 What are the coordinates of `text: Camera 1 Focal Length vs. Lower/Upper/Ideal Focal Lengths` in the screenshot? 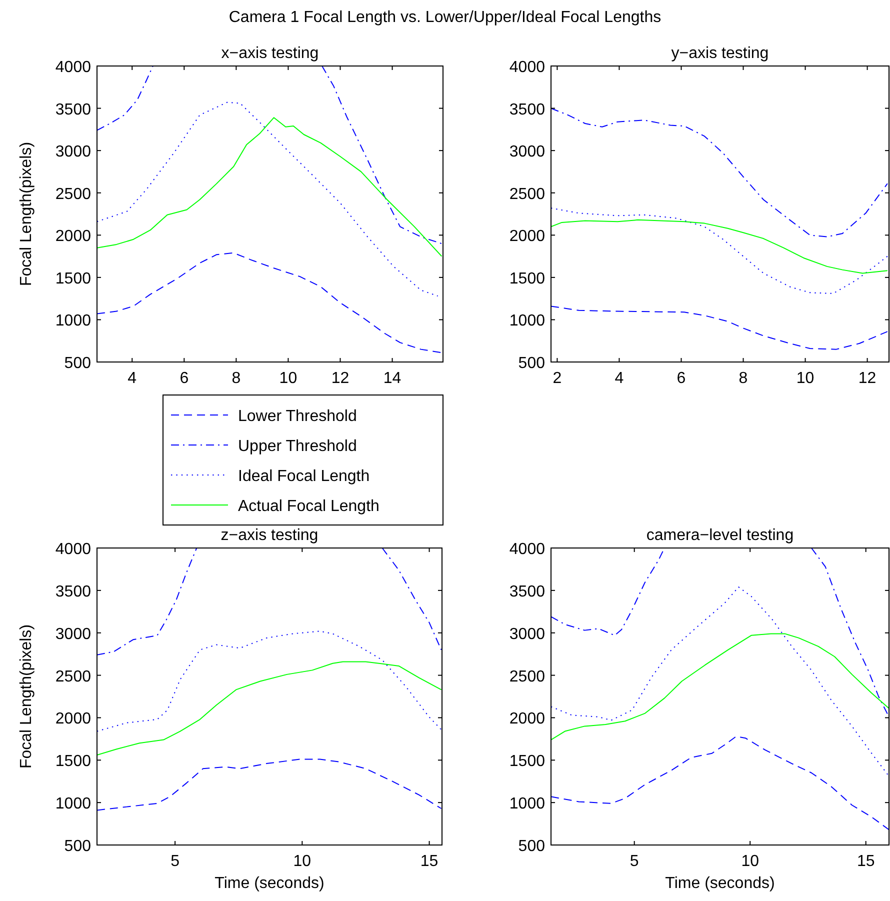 It's located at (445, 17).